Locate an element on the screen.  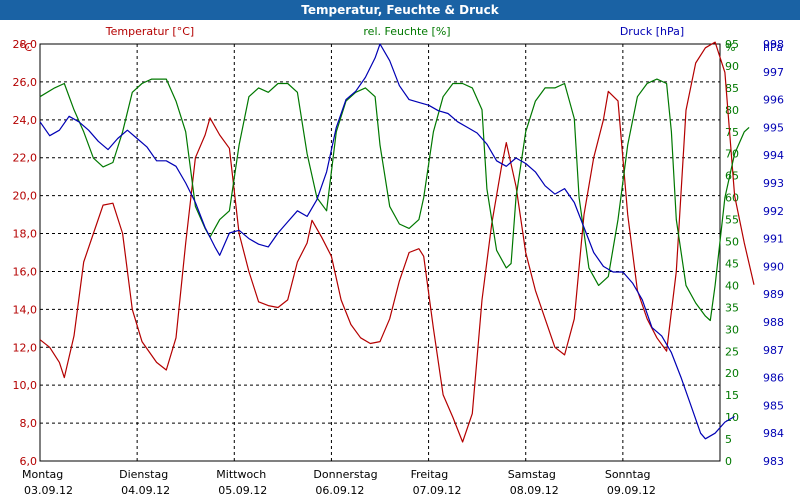
day-label: Sonntag is located at coordinates (628, 474).